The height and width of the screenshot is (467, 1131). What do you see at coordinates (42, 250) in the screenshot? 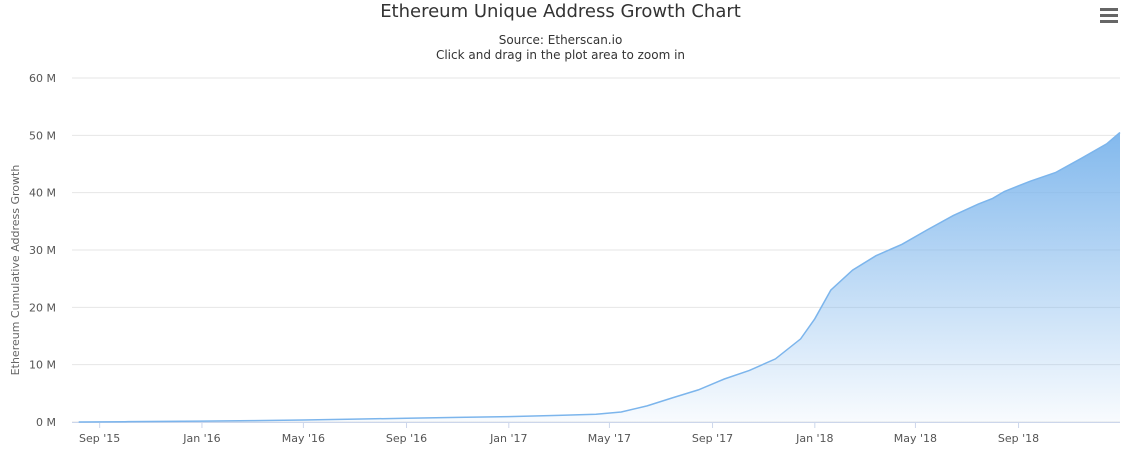
I see `y-tick-label: 30 M` at bounding box center [42, 250].